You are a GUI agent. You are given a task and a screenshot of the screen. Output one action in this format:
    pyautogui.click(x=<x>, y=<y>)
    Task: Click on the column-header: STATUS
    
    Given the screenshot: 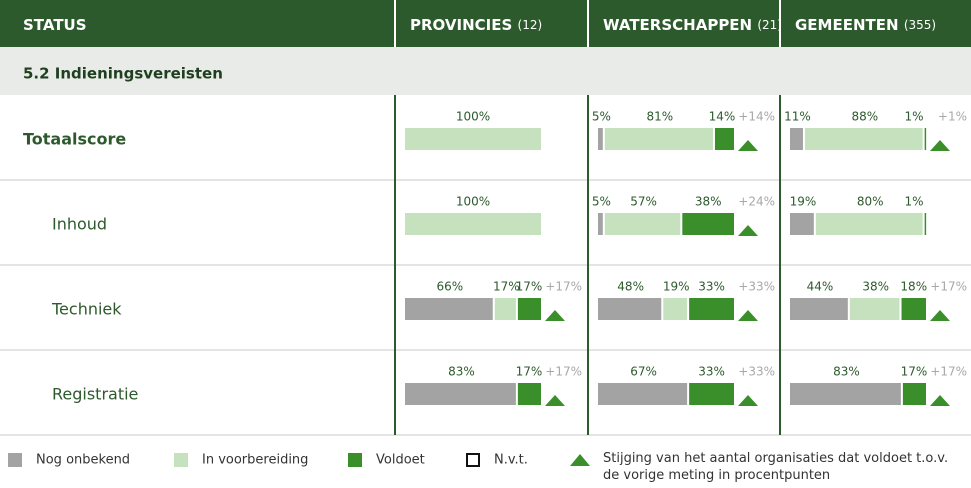 What is the action you would take?
    pyautogui.click(x=55, y=25)
    